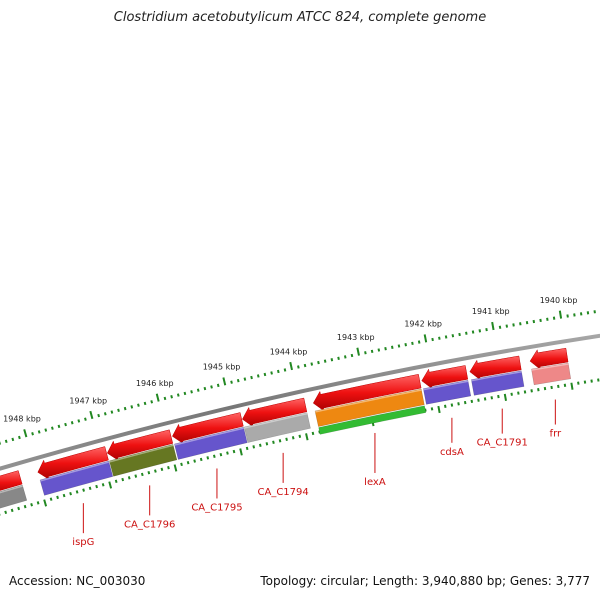 The image size is (600, 600). Describe the element at coordinates (367, 393) in the screenshot. I see `gene-arrow-lexA` at that location.